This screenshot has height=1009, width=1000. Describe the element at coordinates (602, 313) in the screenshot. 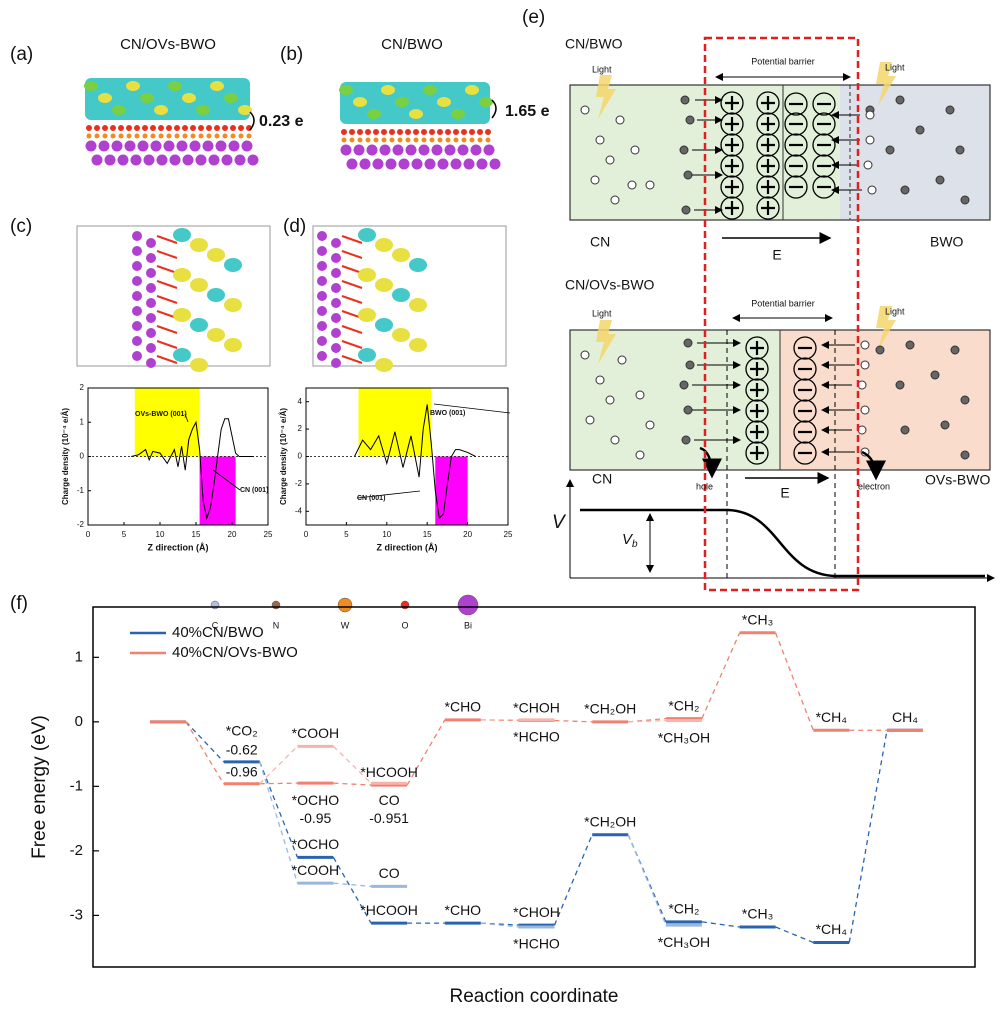

I see `light-label: Light` at that location.